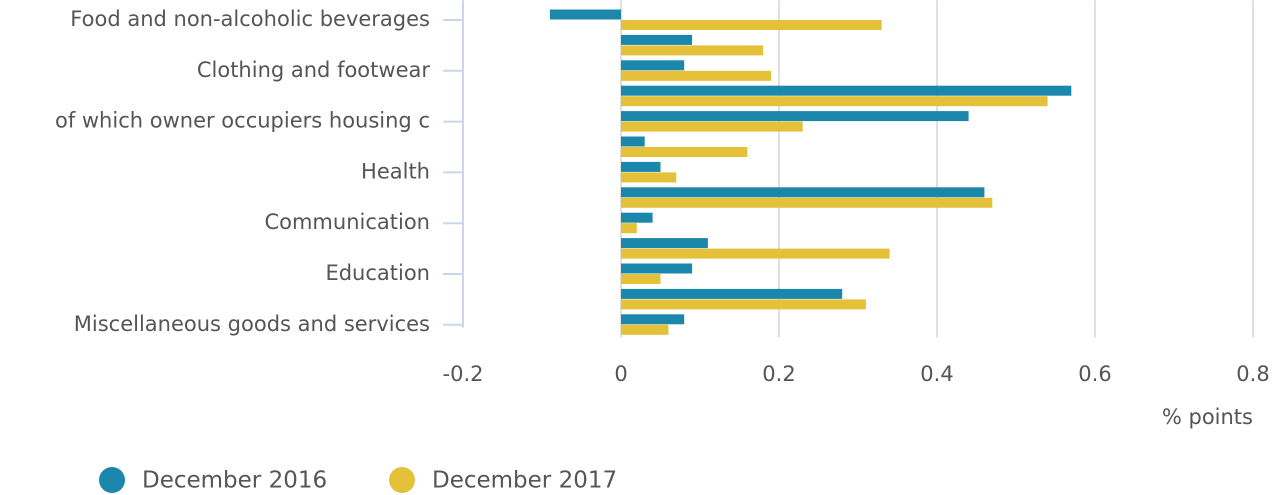 The width and height of the screenshot is (1282, 495). I want to click on y-tick-label: Clothing and footwear, so click(314, 70).